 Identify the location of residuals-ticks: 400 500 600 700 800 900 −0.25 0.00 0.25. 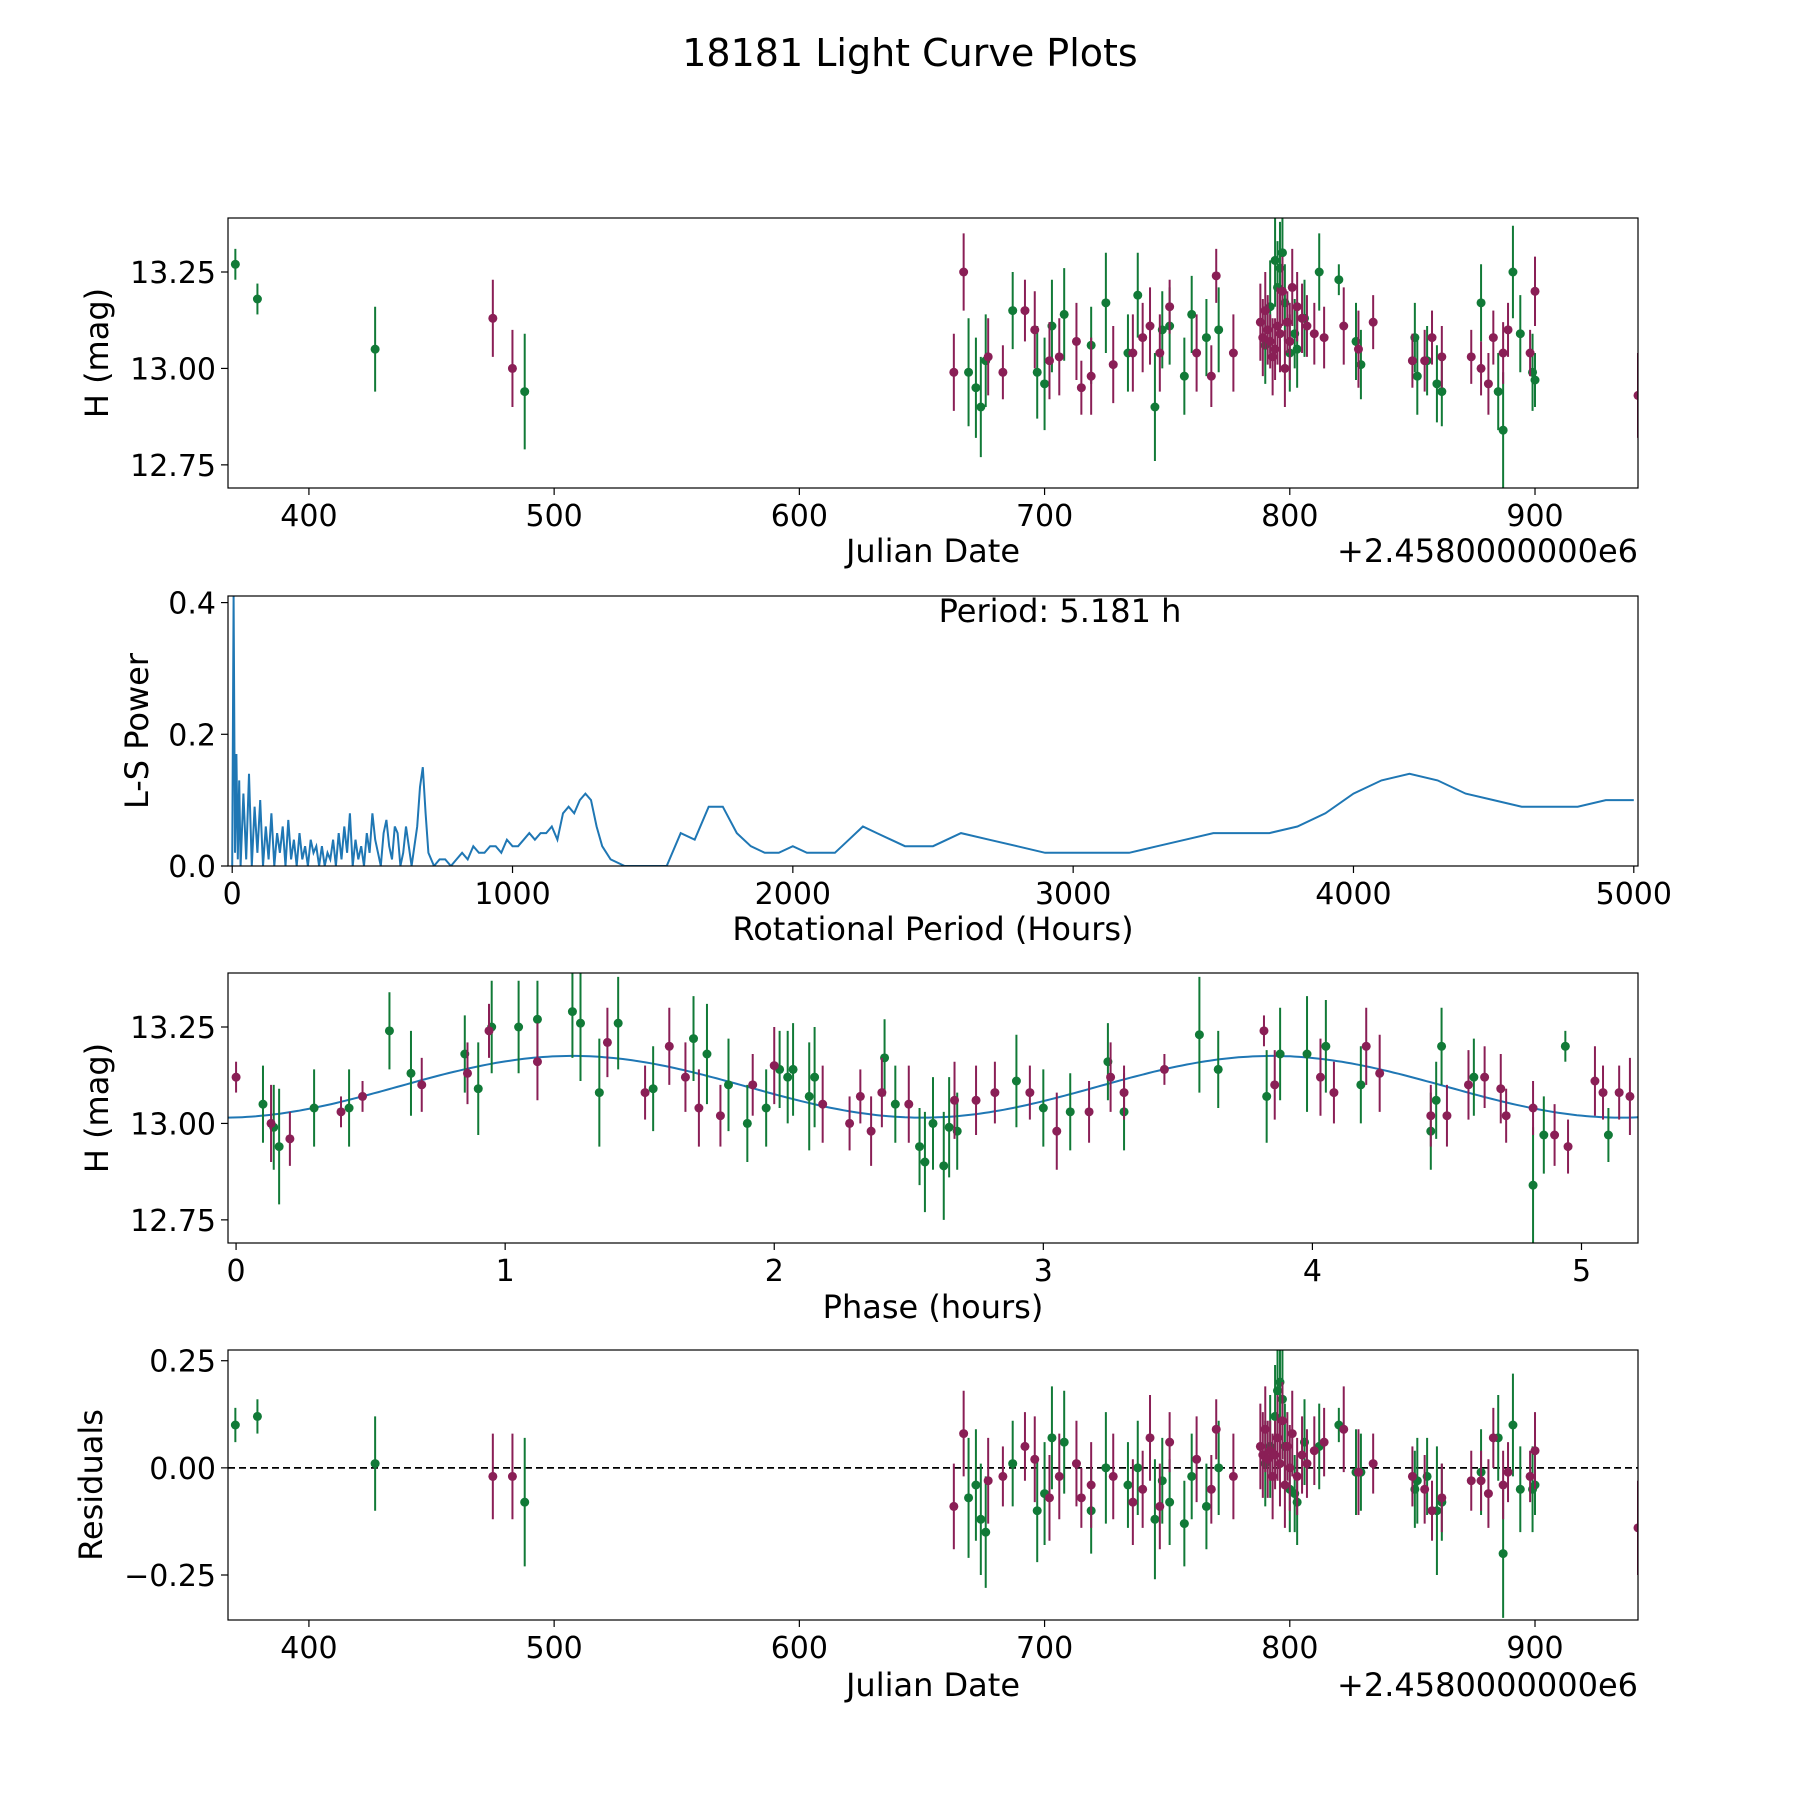
(844, 1505).